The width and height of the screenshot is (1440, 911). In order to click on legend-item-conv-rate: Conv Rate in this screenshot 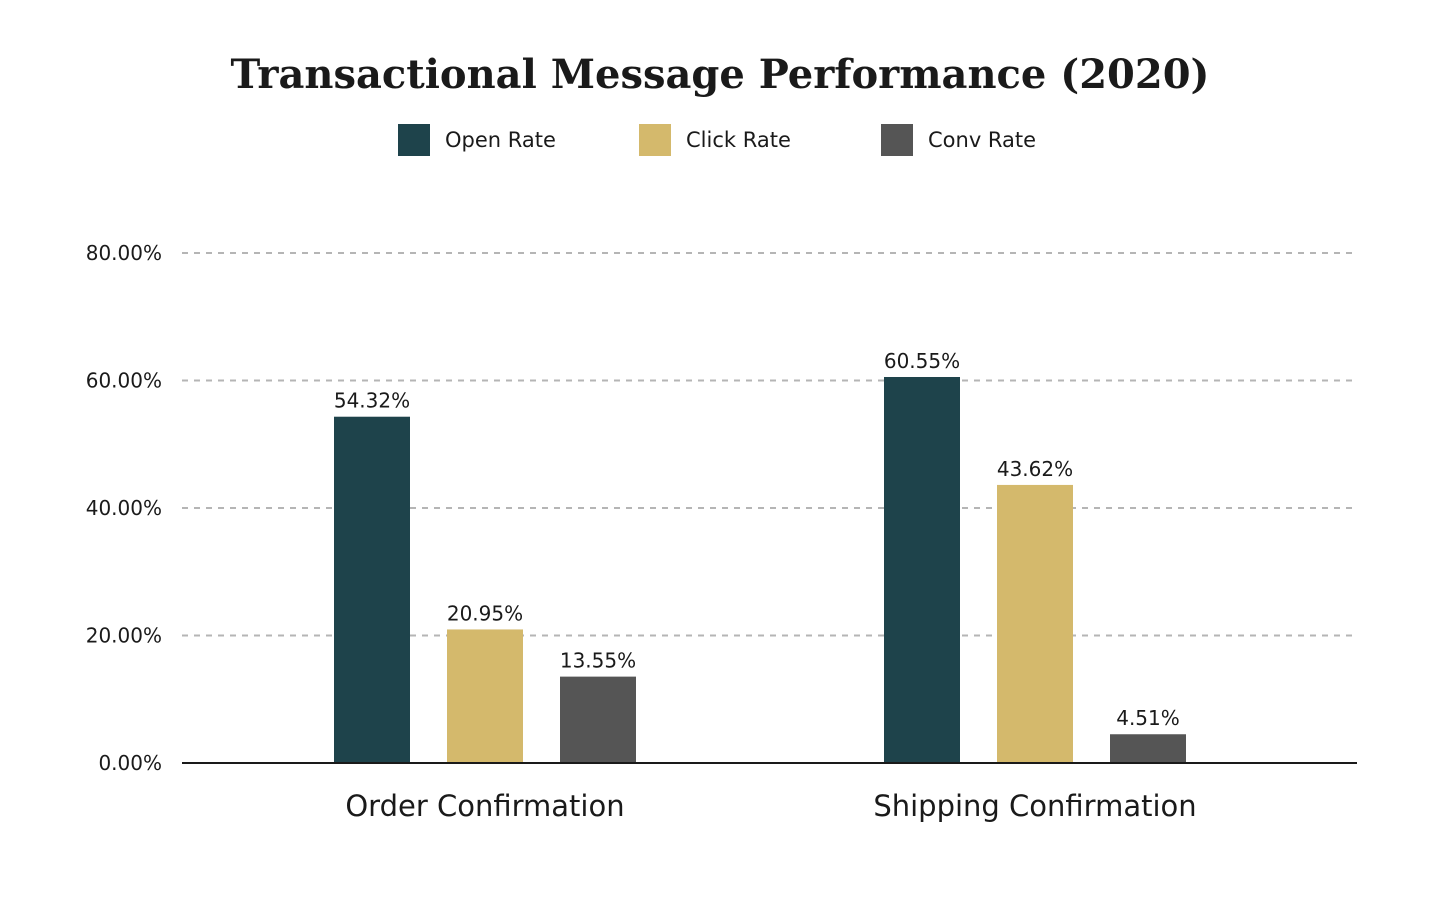, I will do `click(958, 140)`.